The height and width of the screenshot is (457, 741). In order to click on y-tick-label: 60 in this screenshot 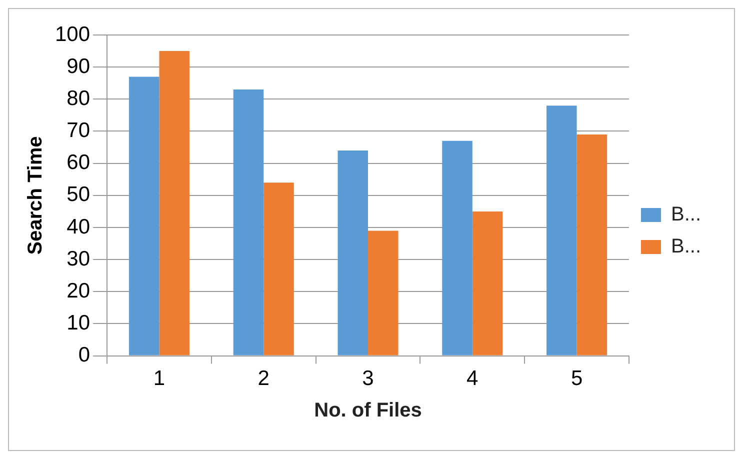, I will do `click(78, 162)`.